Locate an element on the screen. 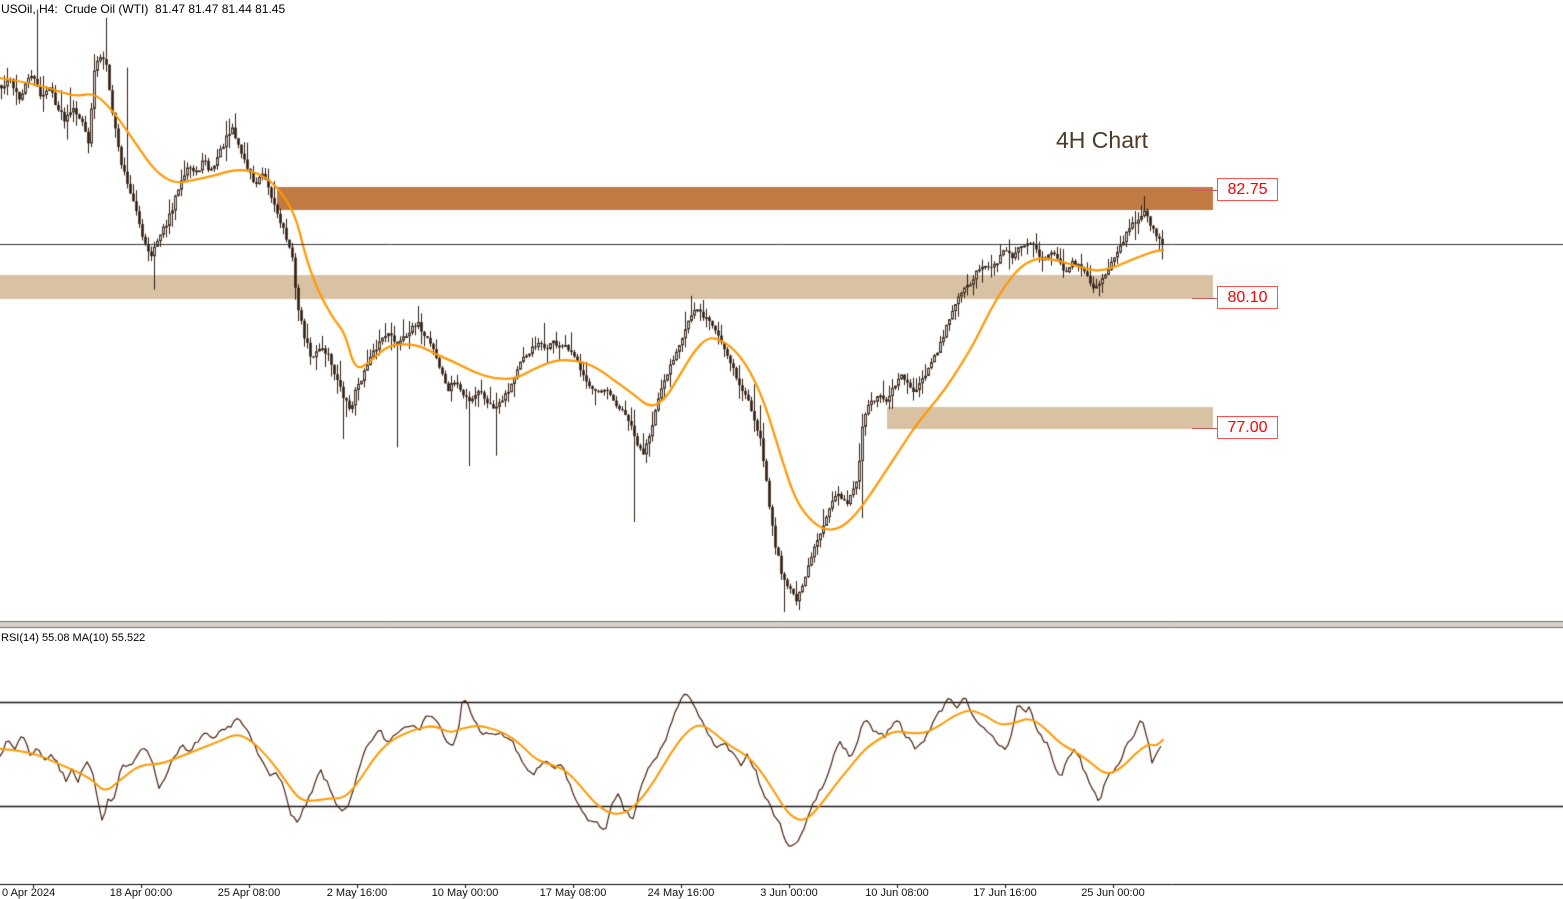 This screenshot has width=1563, height=899. price-level-label-82-75: 82.75 is located at coordinates (1247, 189).